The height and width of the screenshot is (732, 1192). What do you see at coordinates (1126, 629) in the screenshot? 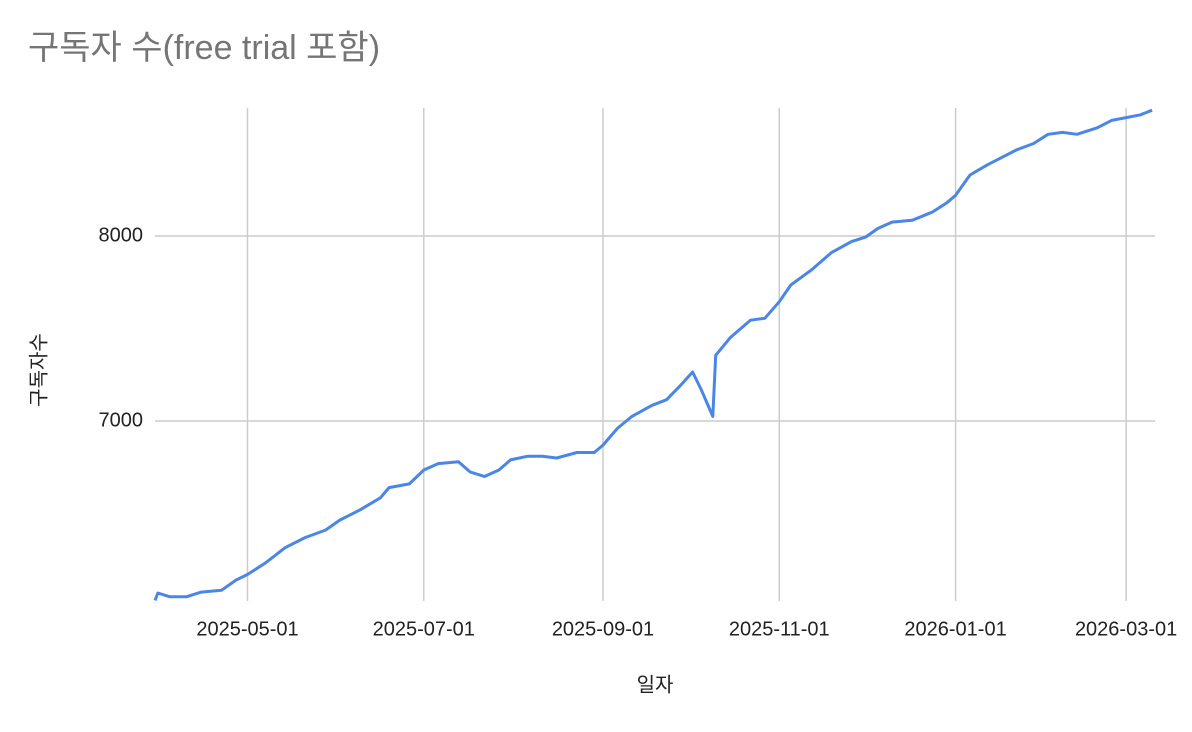
I see `x-tick-label: 2026-03-01` at bounding box center [1126, 629].